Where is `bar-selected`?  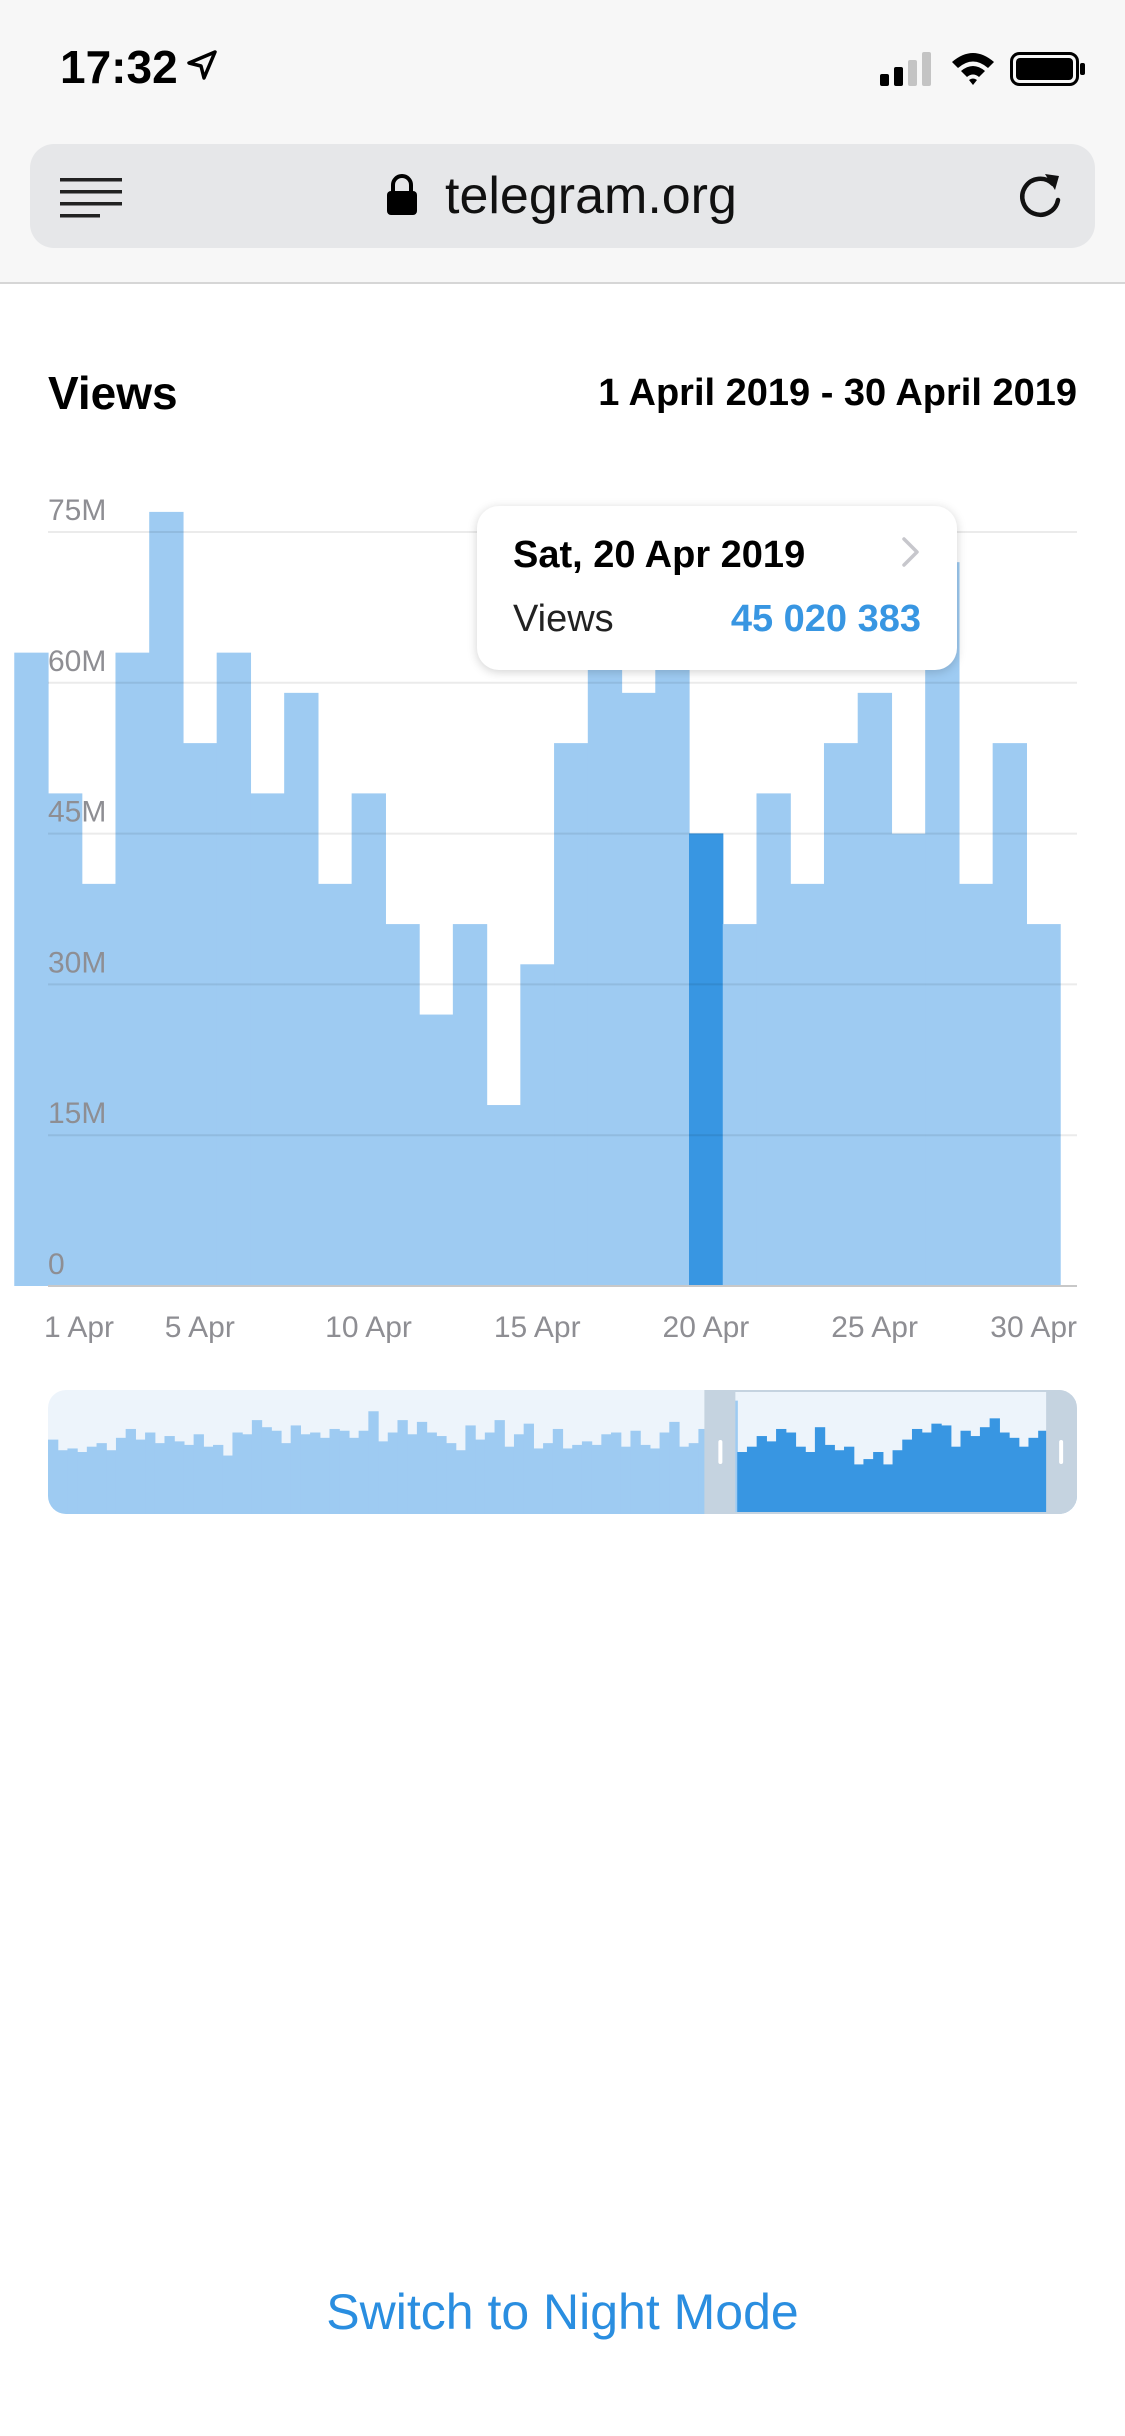
bar-selected is located at coordinates (706, 1059).